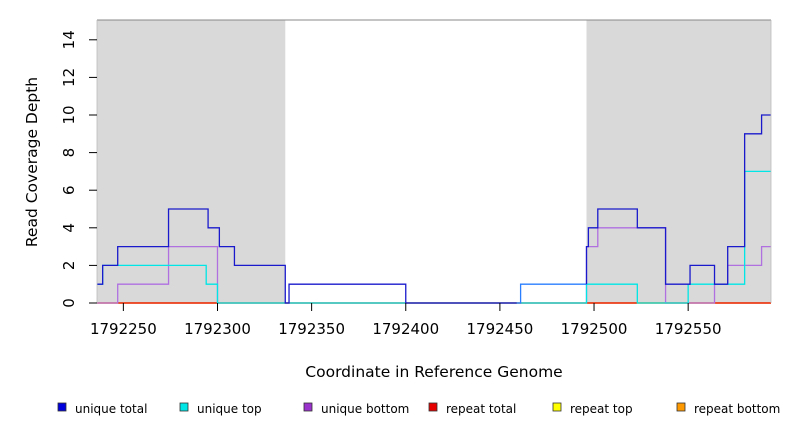 The height and width of the screenshot is (432, 792). What do you see at coordinates (69, 266) in the screenshot?
I see `y-tick-label: 2` at bounding box center [69, 266].